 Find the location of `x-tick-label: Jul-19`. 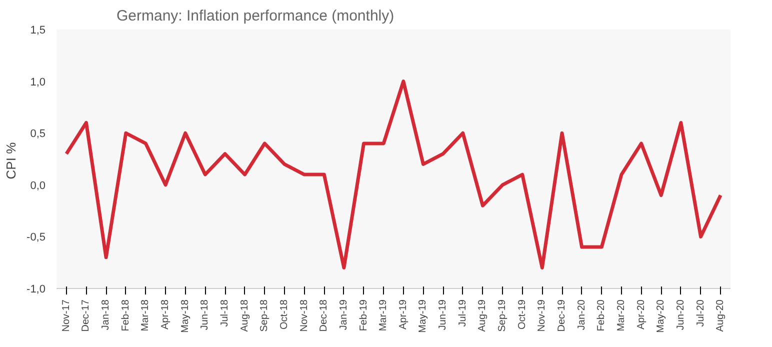

x-tick-label: Jul-19 is located at coordinates (462, 313).